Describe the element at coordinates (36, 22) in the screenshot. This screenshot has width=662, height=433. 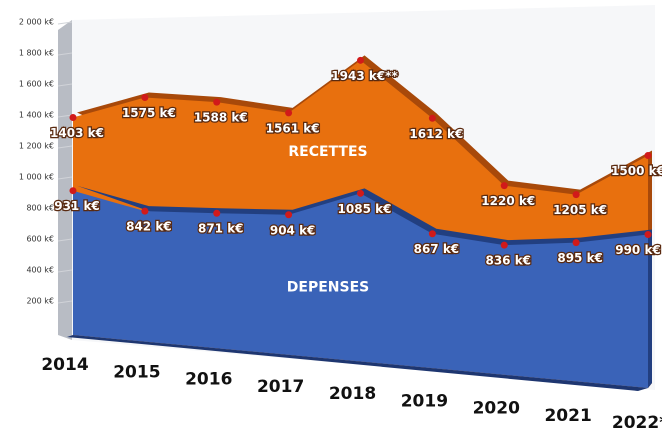
I see `y-tick-label: 2 000 k€` at that location.